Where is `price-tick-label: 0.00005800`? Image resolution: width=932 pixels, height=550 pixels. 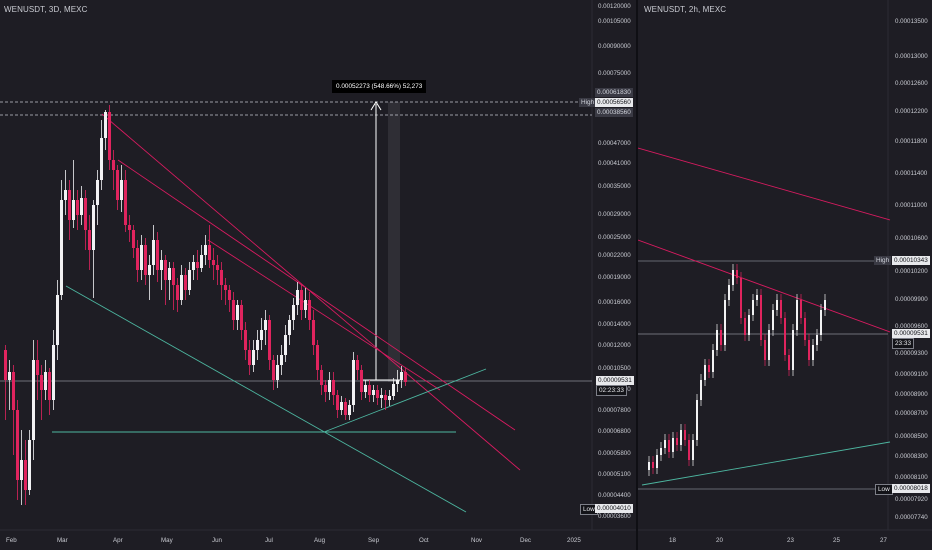
price-tick-label: 0.00005800 is located at coordinates (614, 453).